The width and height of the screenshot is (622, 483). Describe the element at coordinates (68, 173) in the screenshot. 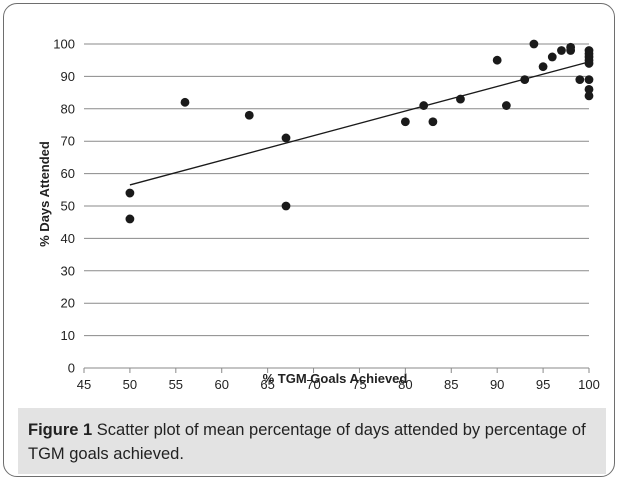

I see `y-tick-label: 60` at that location.